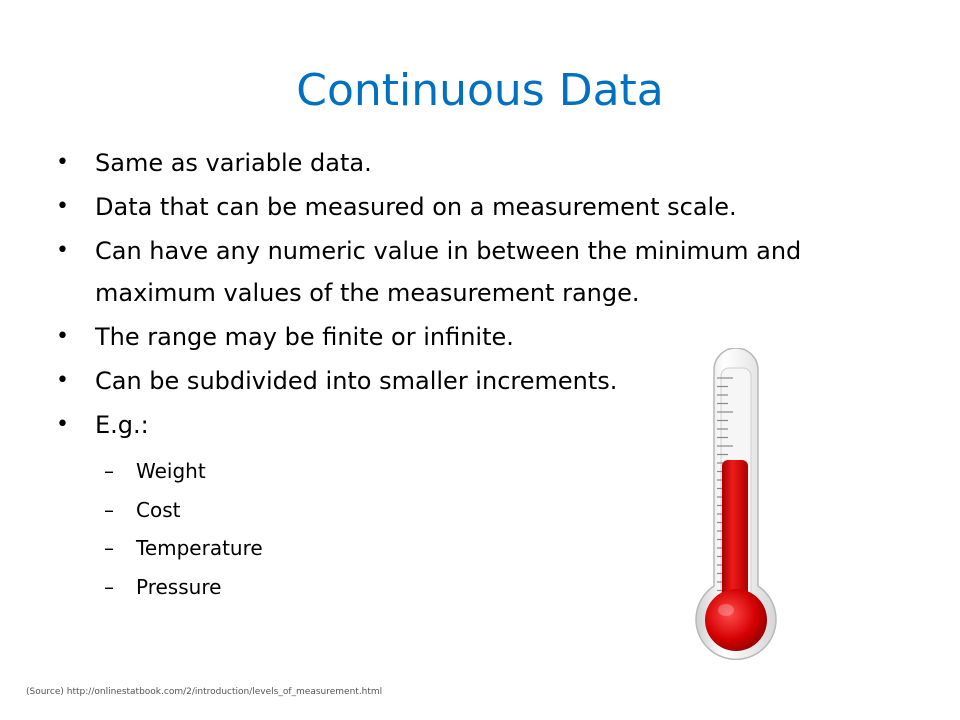 The image size is (960, 720). I want to click on example-item: – Cost, so click(183, 510).